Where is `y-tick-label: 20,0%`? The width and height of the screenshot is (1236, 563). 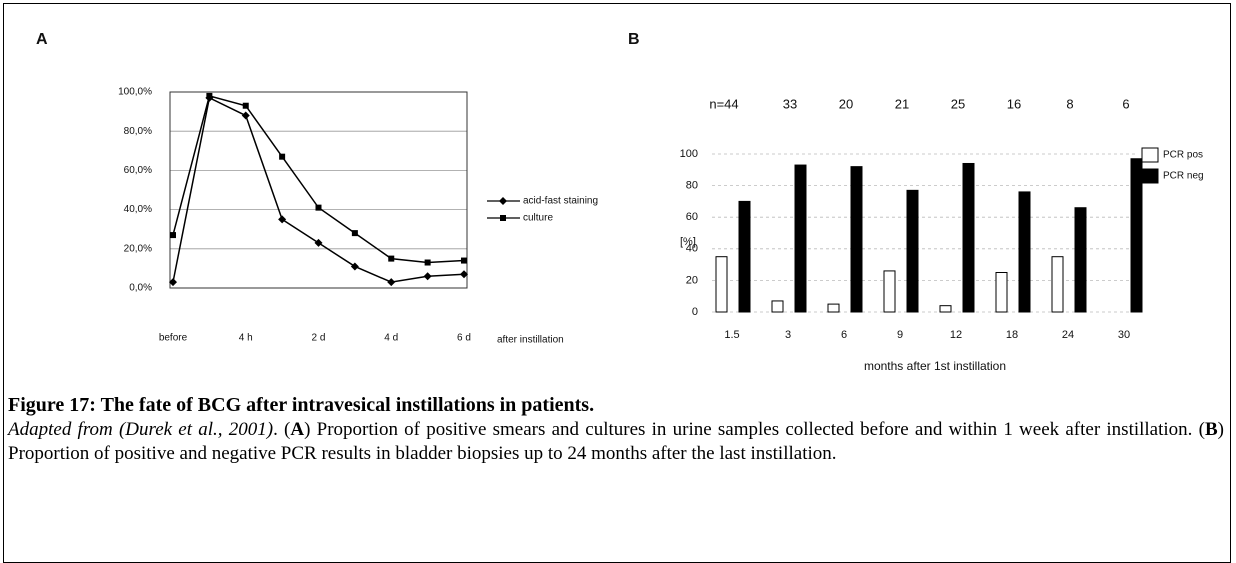
y-tick-label: 20,0% is located at coordinates (138, 248).